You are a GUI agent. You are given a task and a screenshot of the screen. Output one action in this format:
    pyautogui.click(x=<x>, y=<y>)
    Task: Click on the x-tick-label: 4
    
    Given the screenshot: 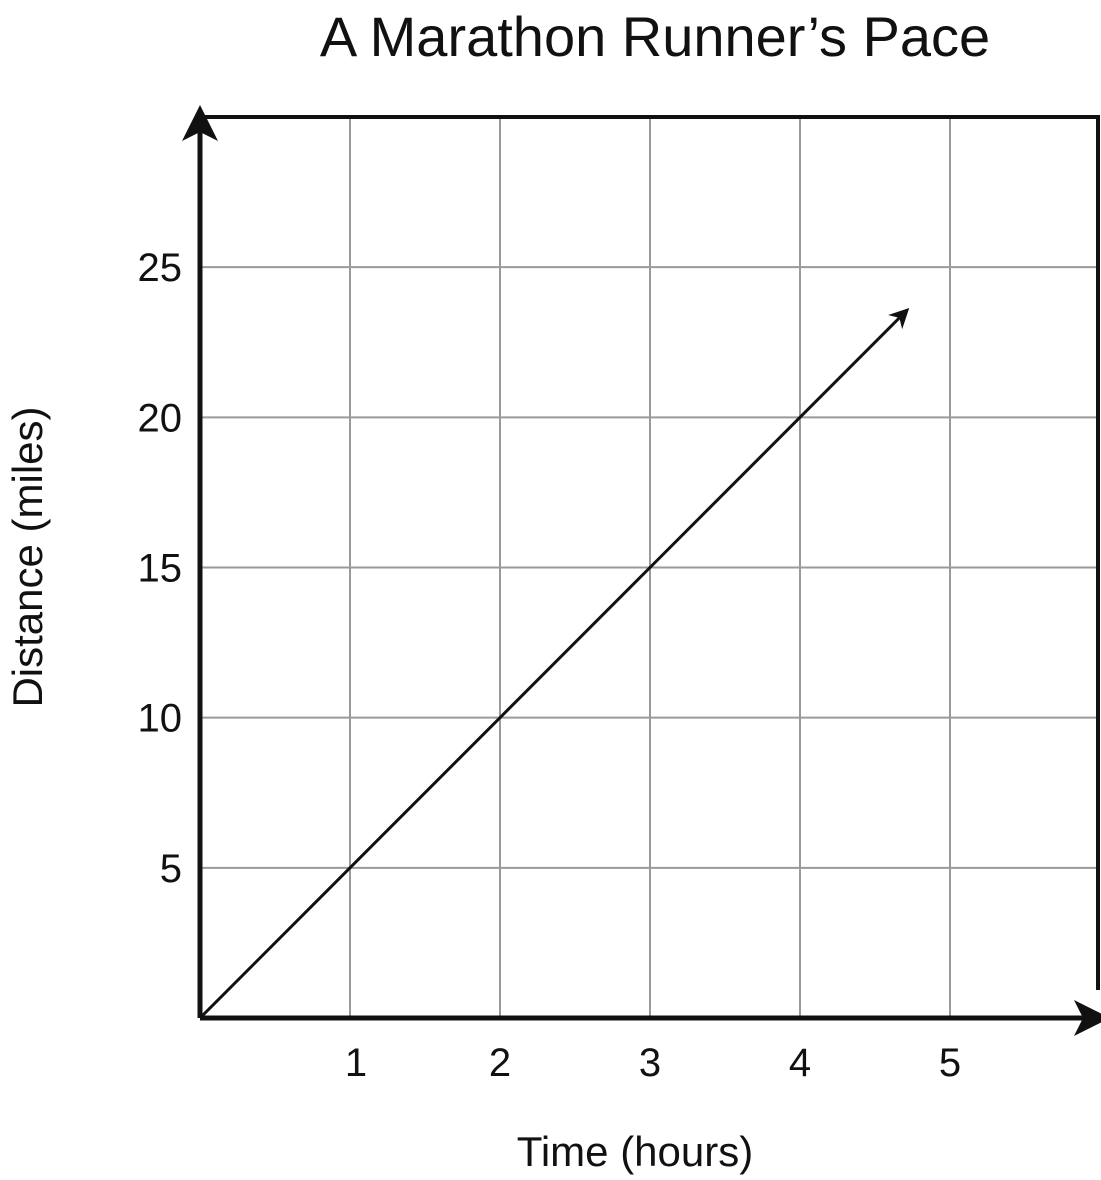 What is the action you would take?
    pyautogui.click(x=800, y=1063)
    